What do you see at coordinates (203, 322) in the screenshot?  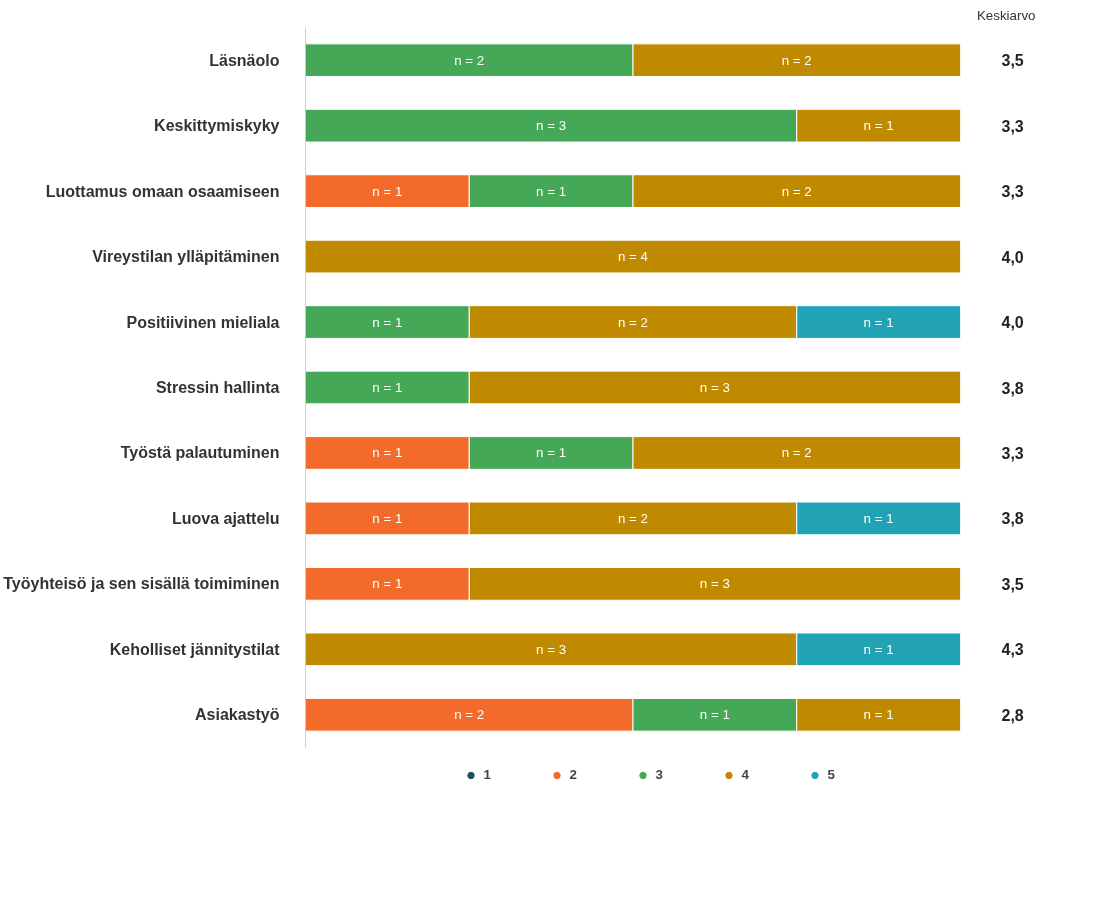 I see `y-tick-label: Positiivinen mieliala` at bounding box center [203, 322].